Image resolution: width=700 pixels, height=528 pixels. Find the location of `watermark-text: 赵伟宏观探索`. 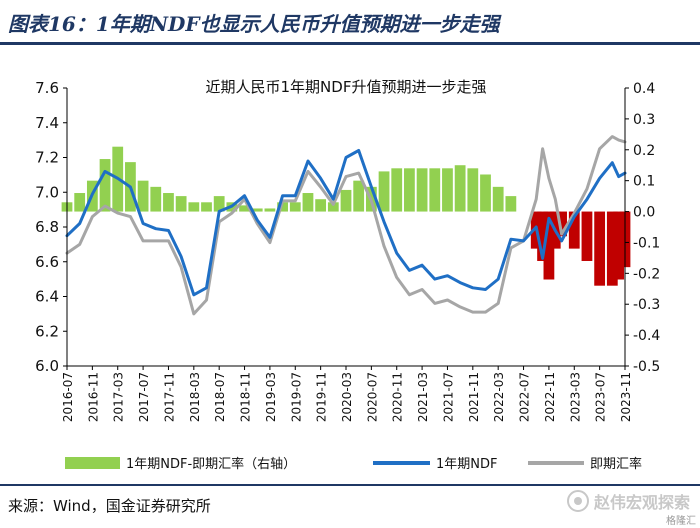

watermark-text: 赵伟宏观探索 is located at coordinates (641, 502).